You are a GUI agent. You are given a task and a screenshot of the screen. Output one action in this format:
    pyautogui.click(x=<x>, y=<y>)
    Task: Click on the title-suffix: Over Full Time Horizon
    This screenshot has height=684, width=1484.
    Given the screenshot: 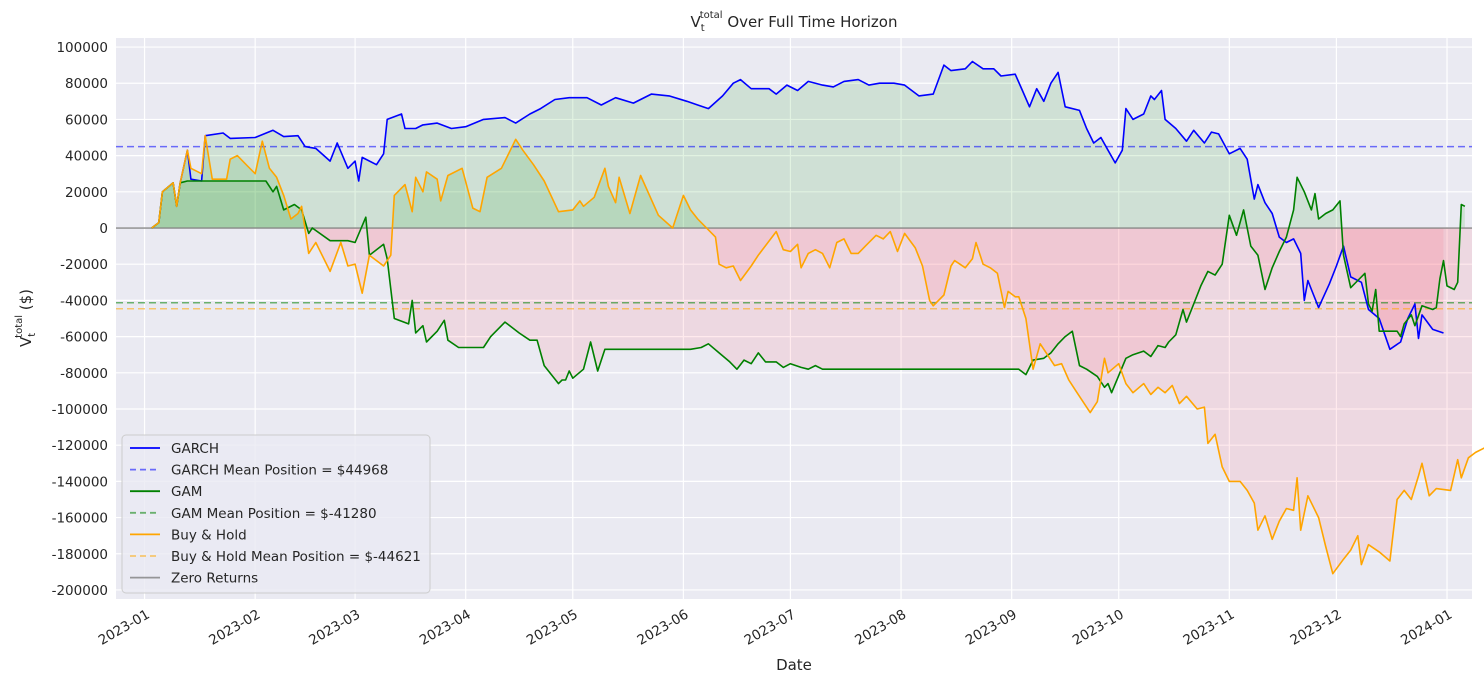 What is the action you would take?
    pyautogui.click(x=810, y=22)
    